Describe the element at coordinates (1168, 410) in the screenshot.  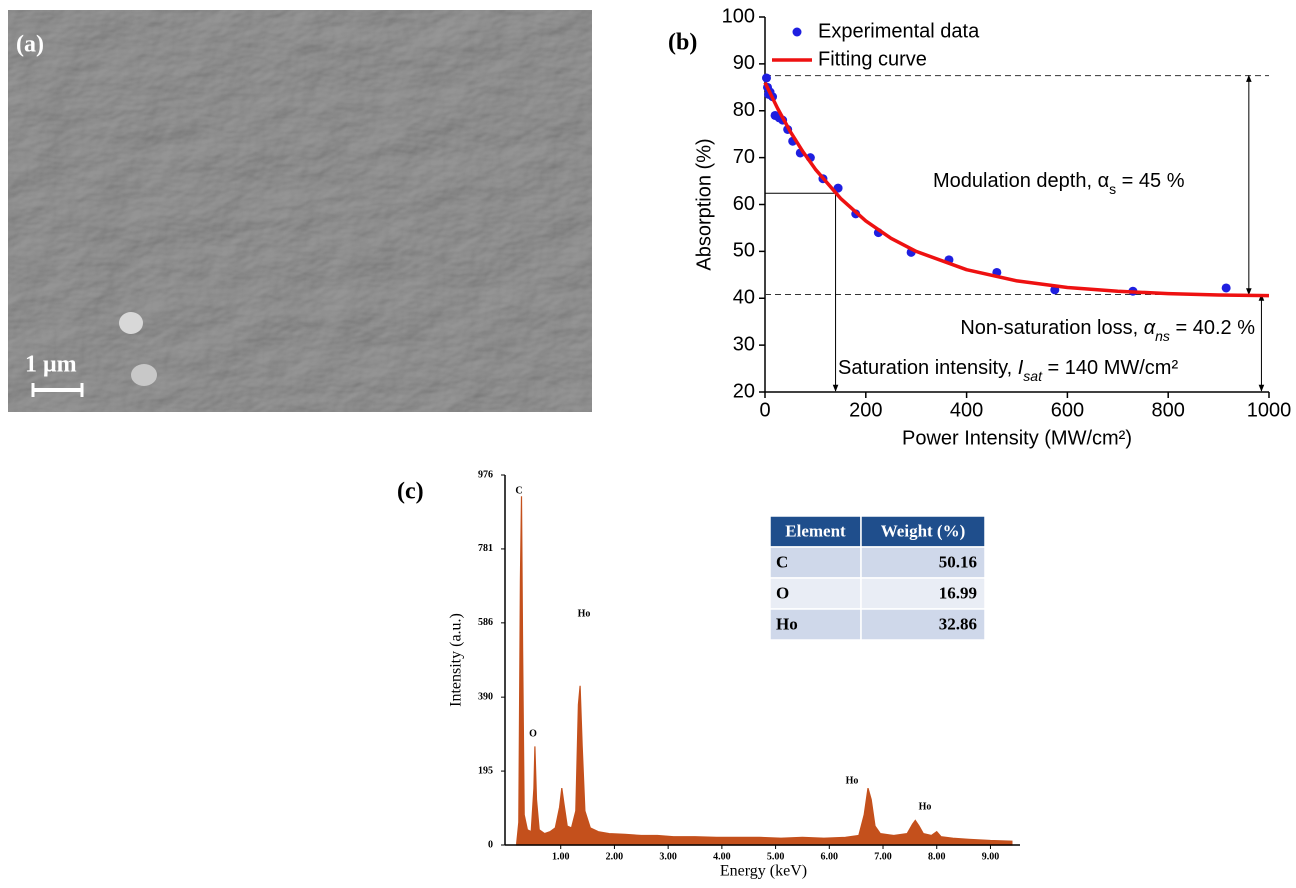
I see `x-tick-label: 800` at that location.